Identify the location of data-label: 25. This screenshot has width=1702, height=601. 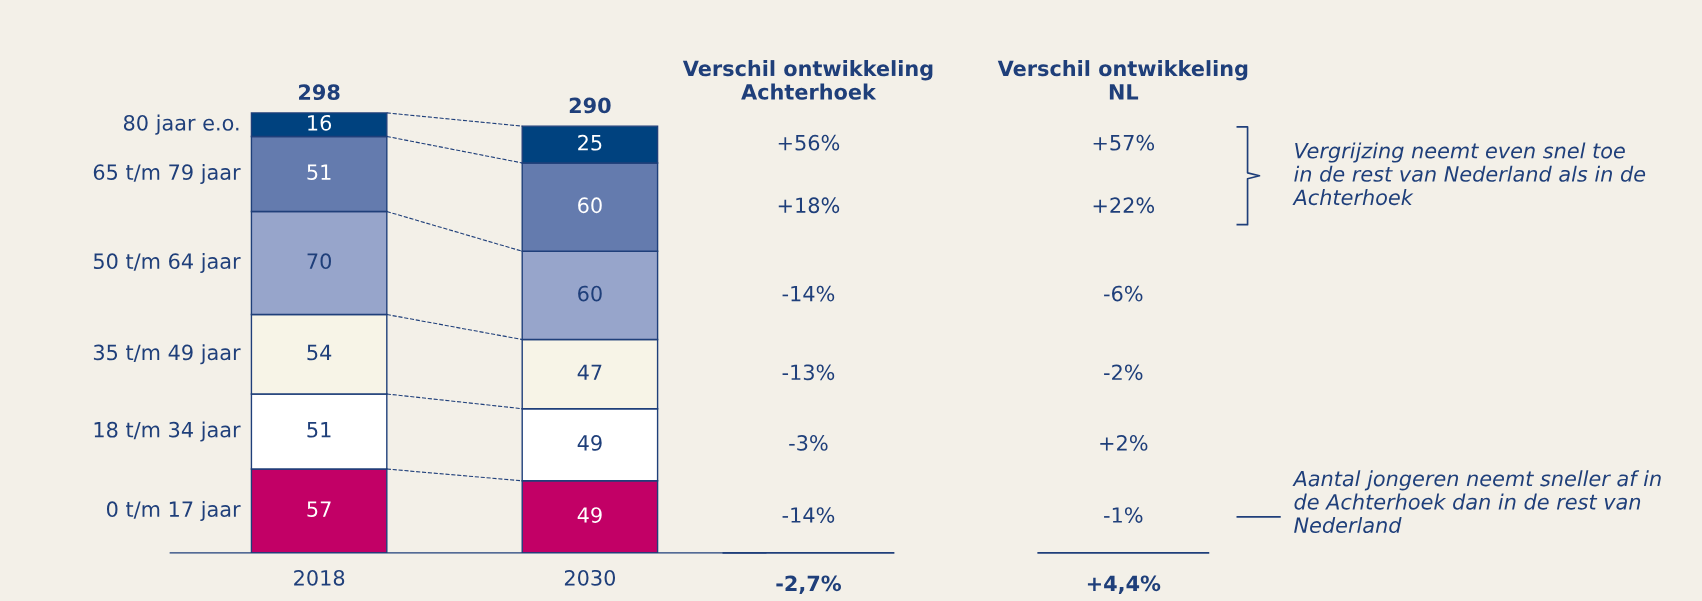
(590, 142).